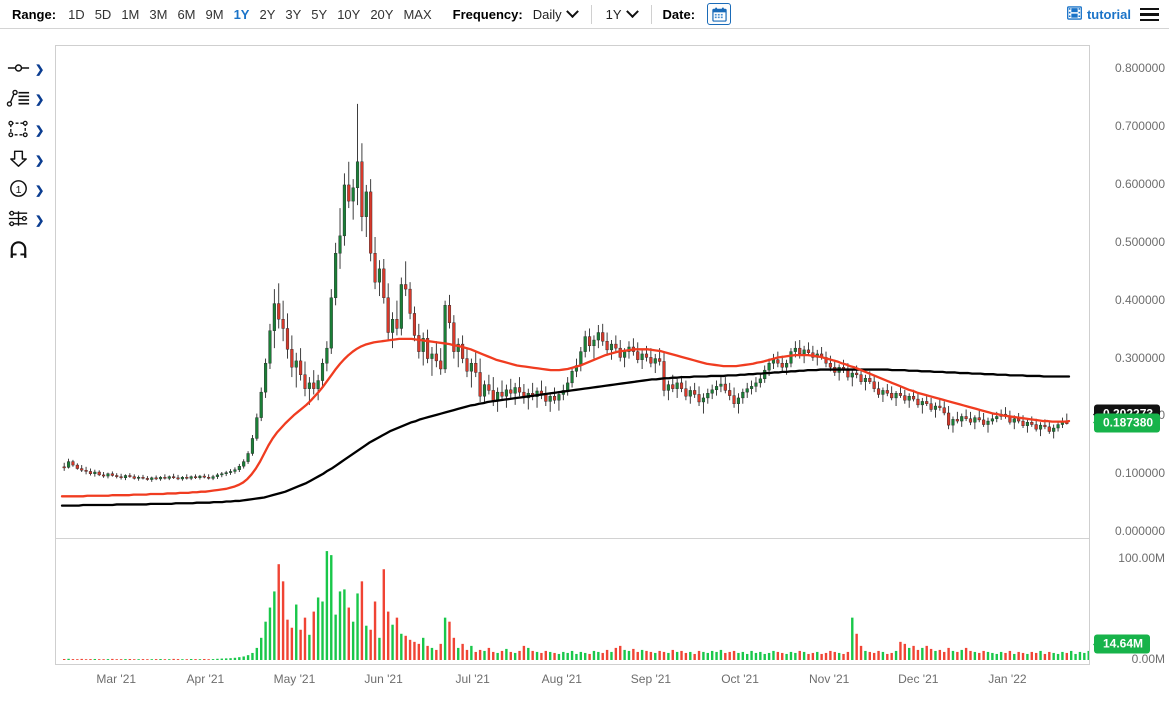 The width and height of the screenshot is (1169, 704). What do you see at coordinates (382, 14) in the screenshot?
I see `range-button-20y: 20Y` at bounding box center [382, 14].